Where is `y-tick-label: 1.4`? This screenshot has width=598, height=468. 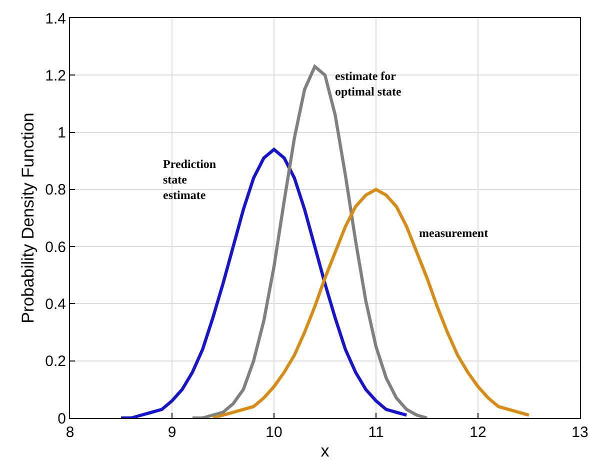 y-tick-label: 1.4 is located at coordinates (55, 19).